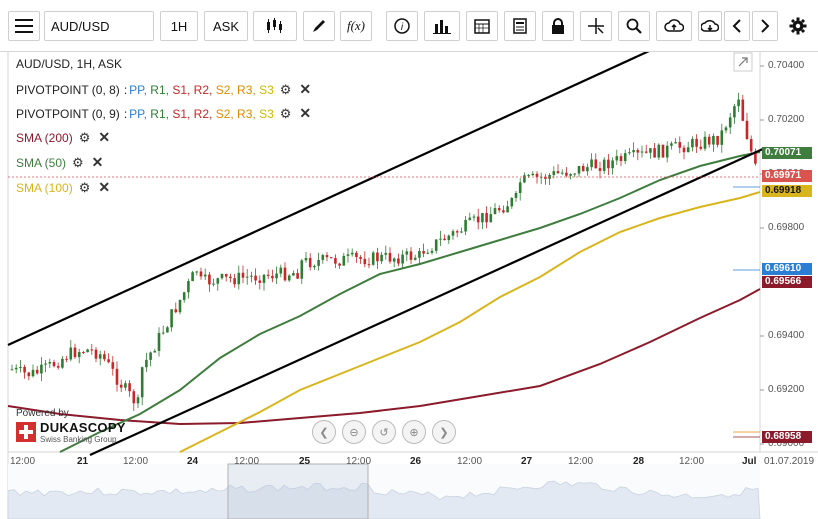 Image resolution: width=818 pixels, height=519 pixels. I want to click on menu-button, so click(24, 26).